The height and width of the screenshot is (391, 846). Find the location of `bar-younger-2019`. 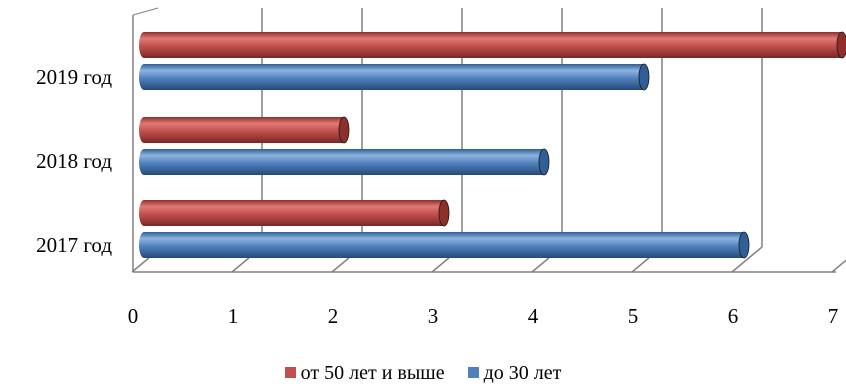

bar-younger-2019 is located at coordinates (394, 77).